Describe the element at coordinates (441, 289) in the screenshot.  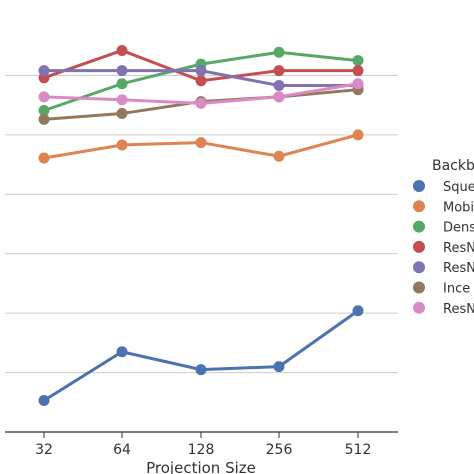
I see `legend-item: Ince` at that location.